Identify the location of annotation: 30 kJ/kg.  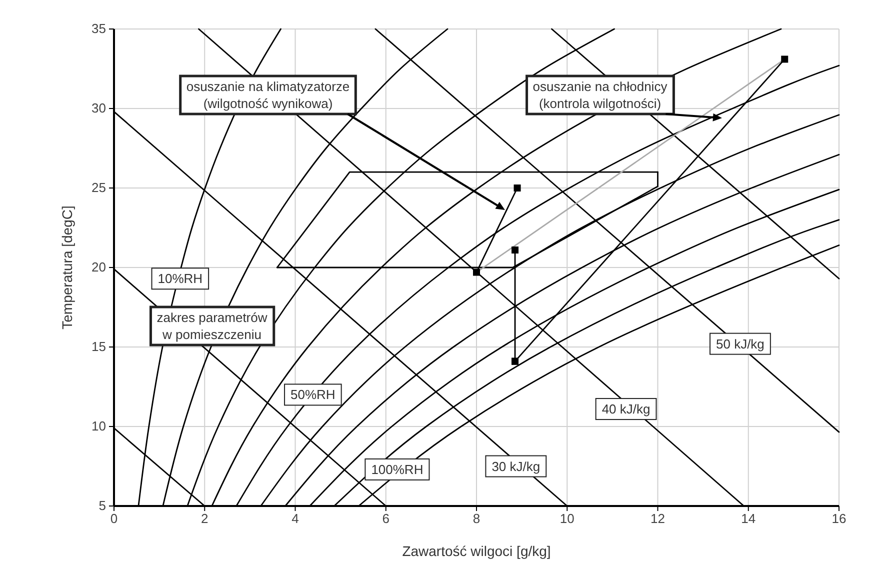
(516, 466).